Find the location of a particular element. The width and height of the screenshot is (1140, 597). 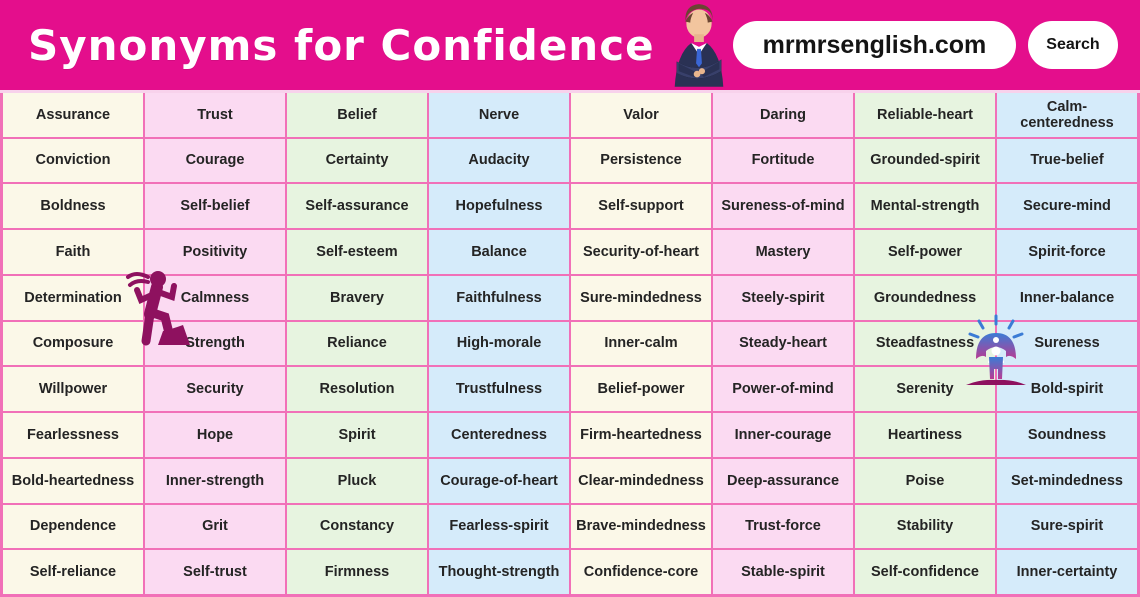

table-cell: Self-trust is located at coordinates (215, 572).